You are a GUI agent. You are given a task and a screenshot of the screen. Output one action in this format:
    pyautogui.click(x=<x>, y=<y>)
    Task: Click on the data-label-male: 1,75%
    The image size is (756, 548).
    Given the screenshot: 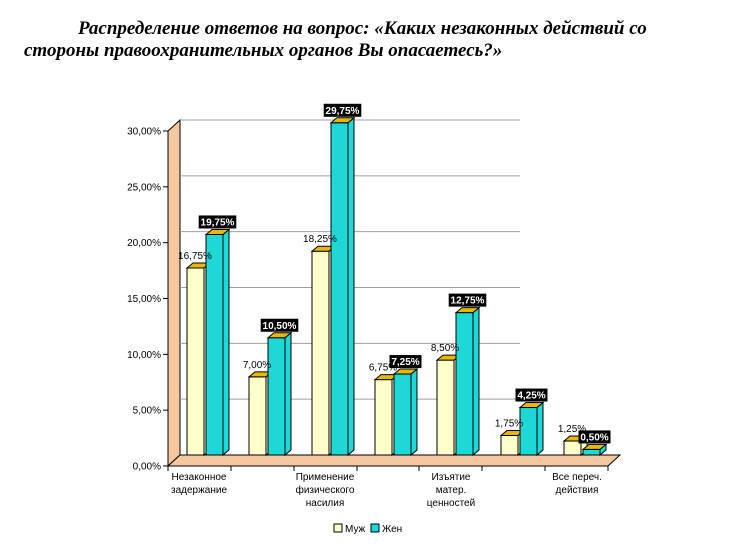 What is the action you would take?
    pyautogui.click(x=509, y=423)
    